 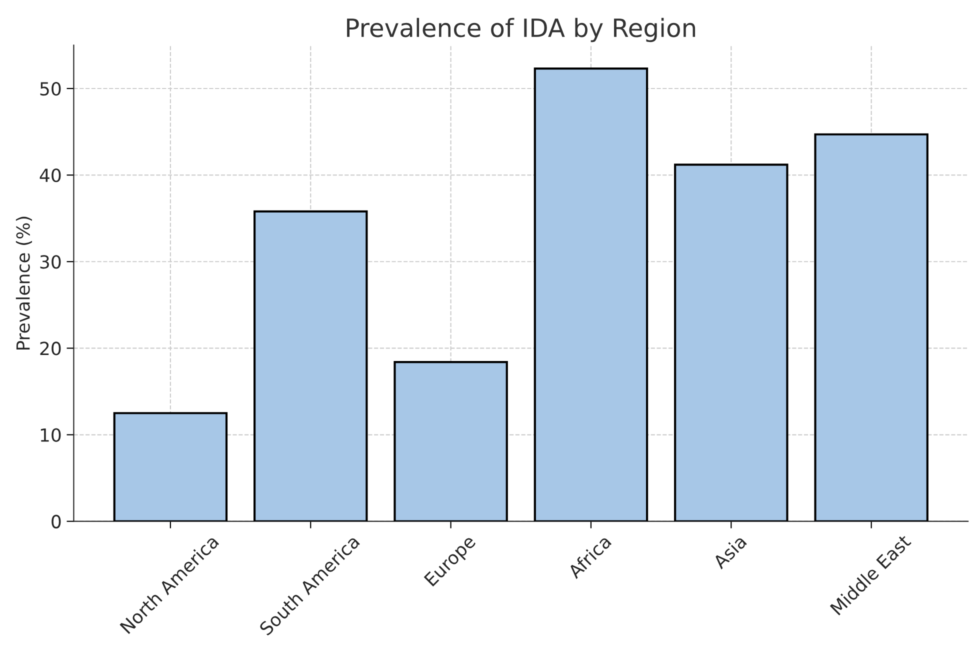 I want to click on y-tick-label: 40, so click(x=50, y=175).